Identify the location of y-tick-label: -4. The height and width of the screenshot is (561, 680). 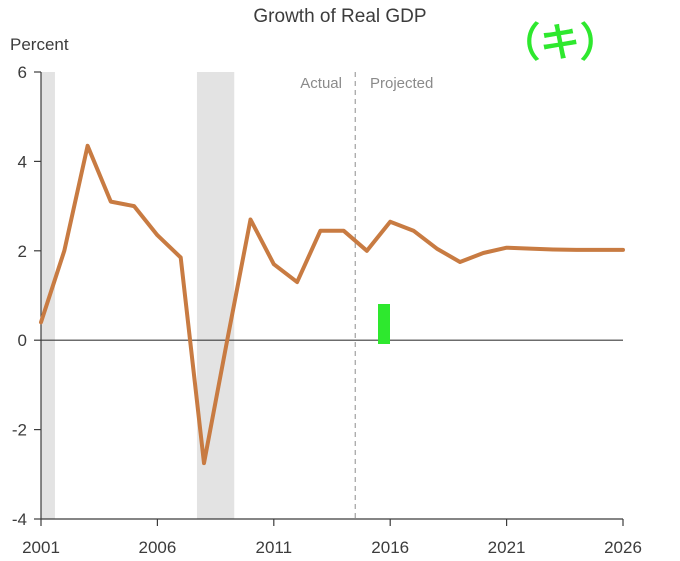
(19, 519).